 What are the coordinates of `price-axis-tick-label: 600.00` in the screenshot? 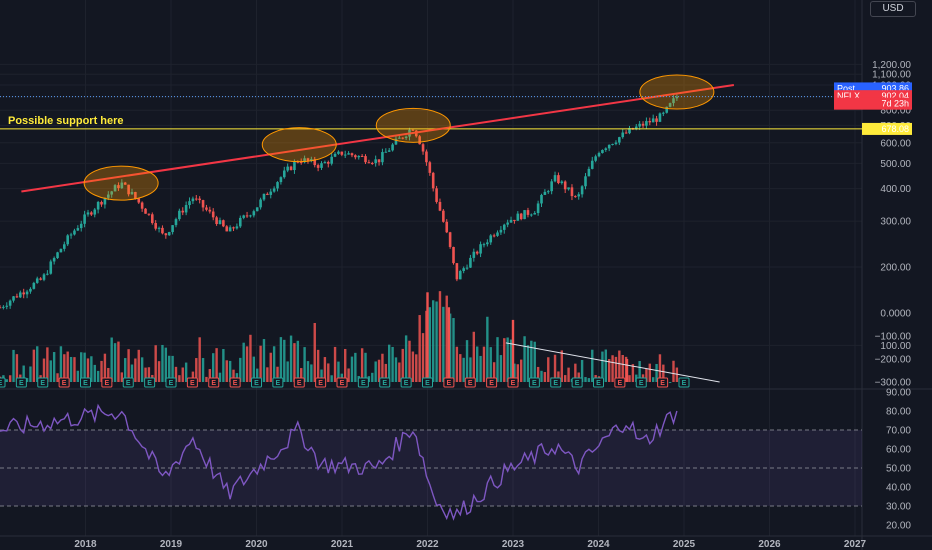 It's located at (895, 143).